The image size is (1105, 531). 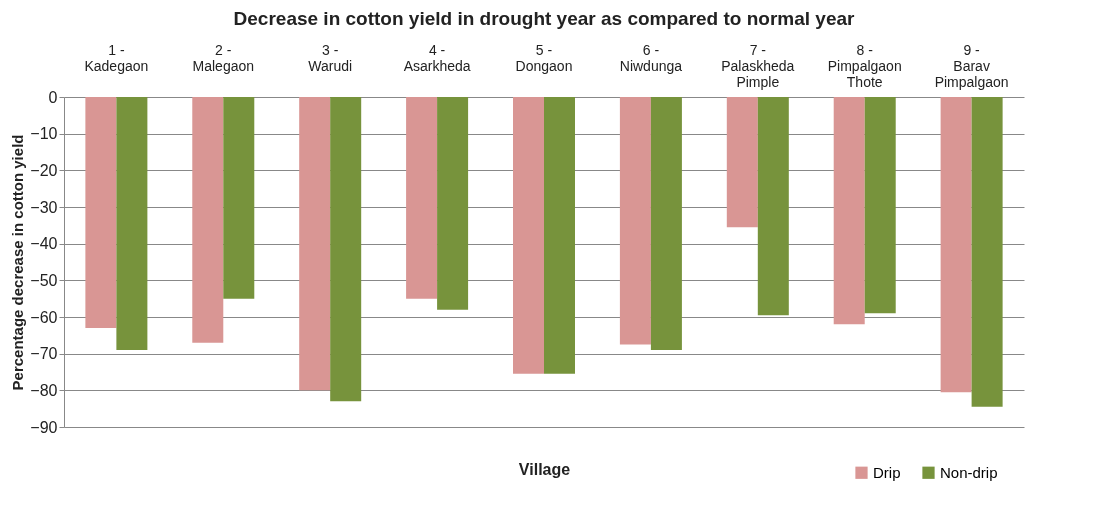 I want to click on x-tick-label: 6 - Niwdunga, so click(x=651, y=57).